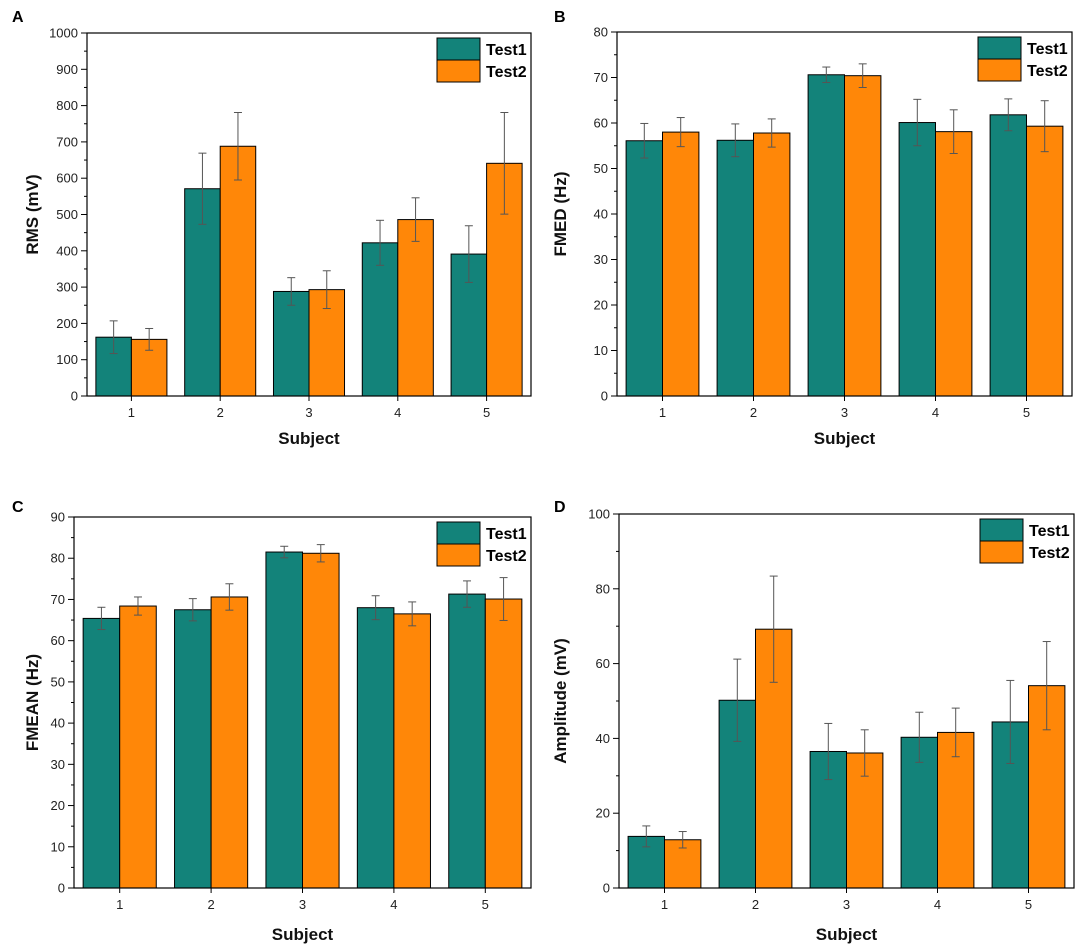 Image resolution: width=1084 pixels, height=948 pixels. Describe the element at coordinates (58, 681) in the screenshot. I see `y-tick-label: 50` at that location.